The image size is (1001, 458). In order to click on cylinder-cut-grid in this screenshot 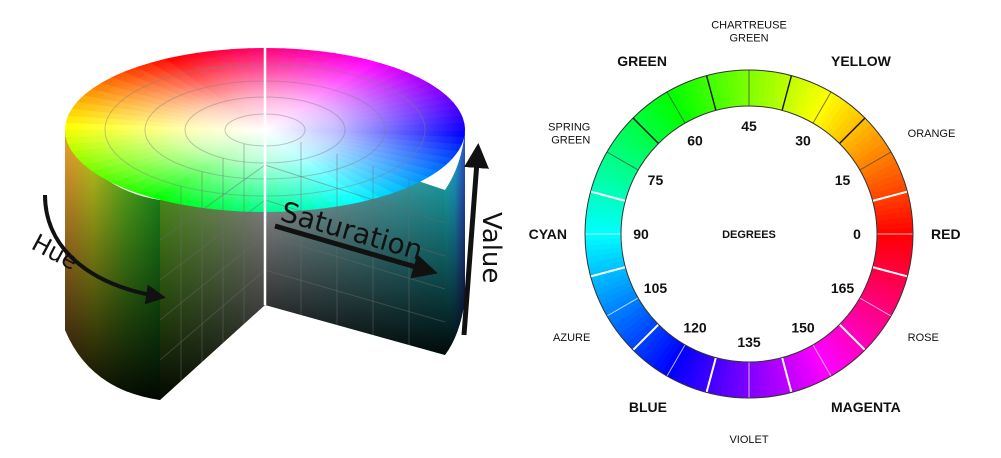, I will do `click(302, 261)`.